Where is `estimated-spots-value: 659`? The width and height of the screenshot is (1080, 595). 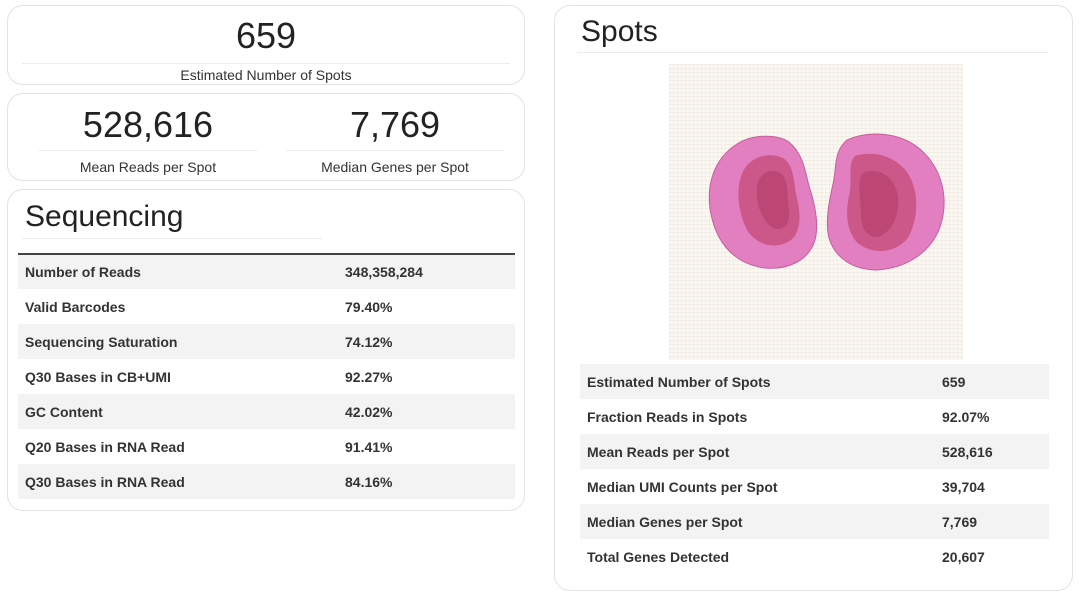
estimated-spots-value: 659 is located at coordinates (266, 35).